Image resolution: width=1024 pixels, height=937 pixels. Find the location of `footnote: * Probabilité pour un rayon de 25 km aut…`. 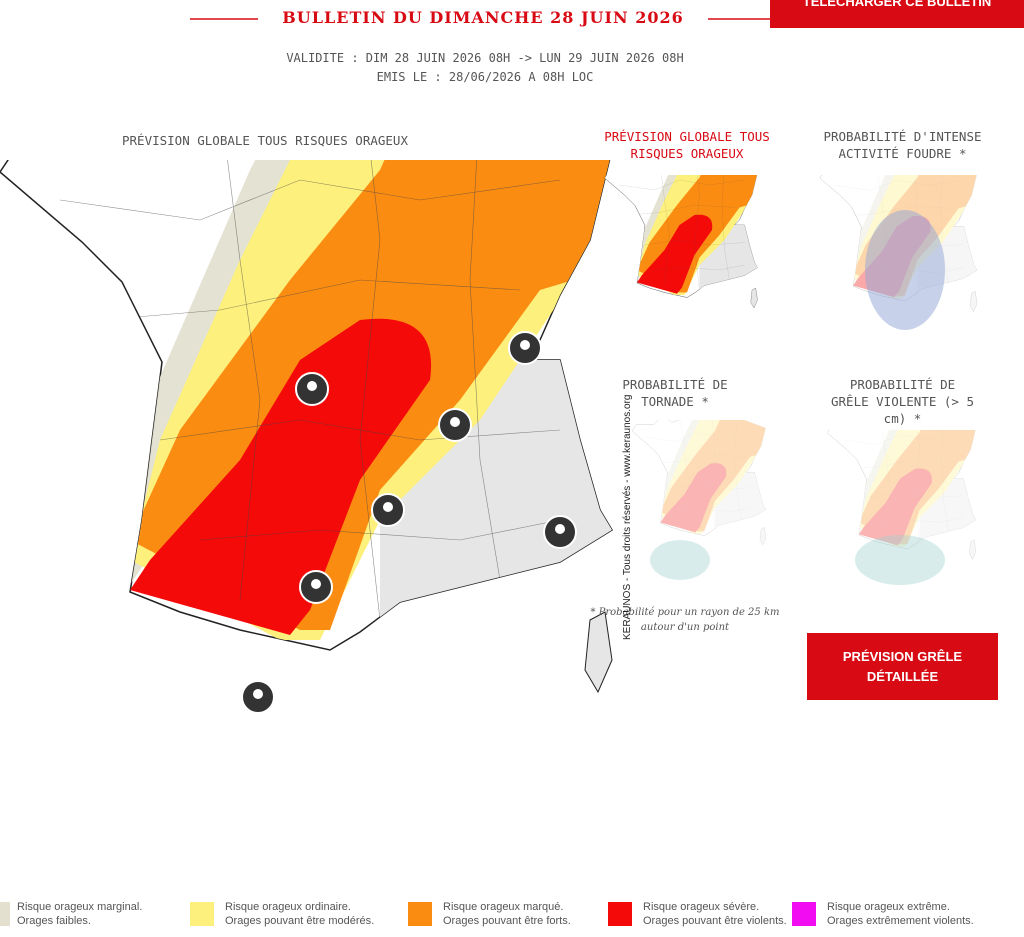

footnote: * Probabilité pour un rayon de 25 km aut… is located at coordinates (685, 620).